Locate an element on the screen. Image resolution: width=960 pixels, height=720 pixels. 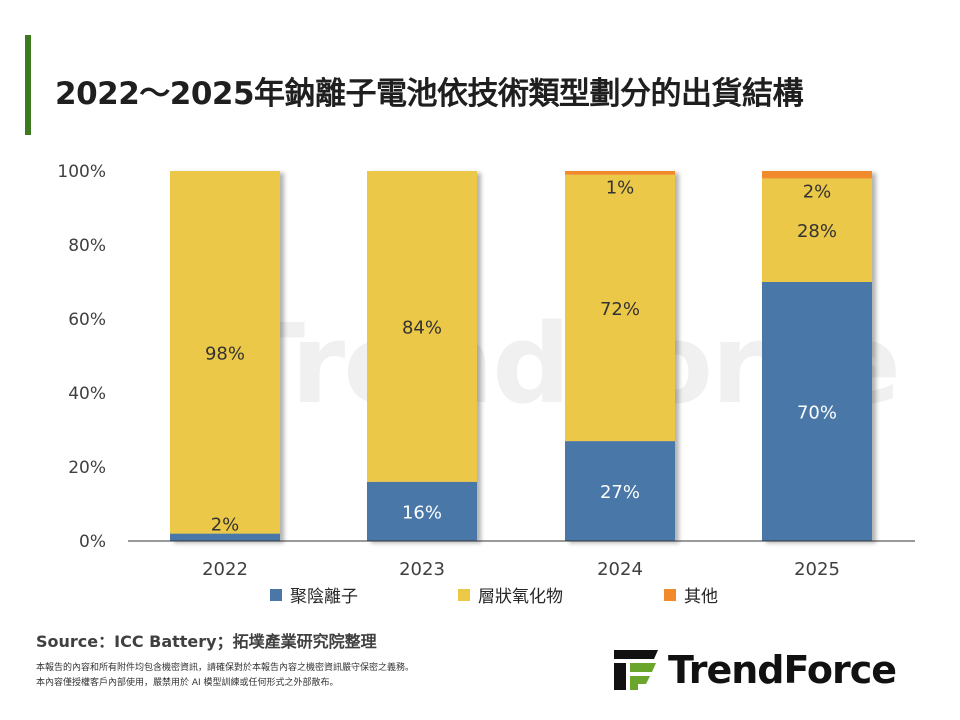
legend-item-layered-oxide: 層狀氧化物 is located at coordinates (510, 594).